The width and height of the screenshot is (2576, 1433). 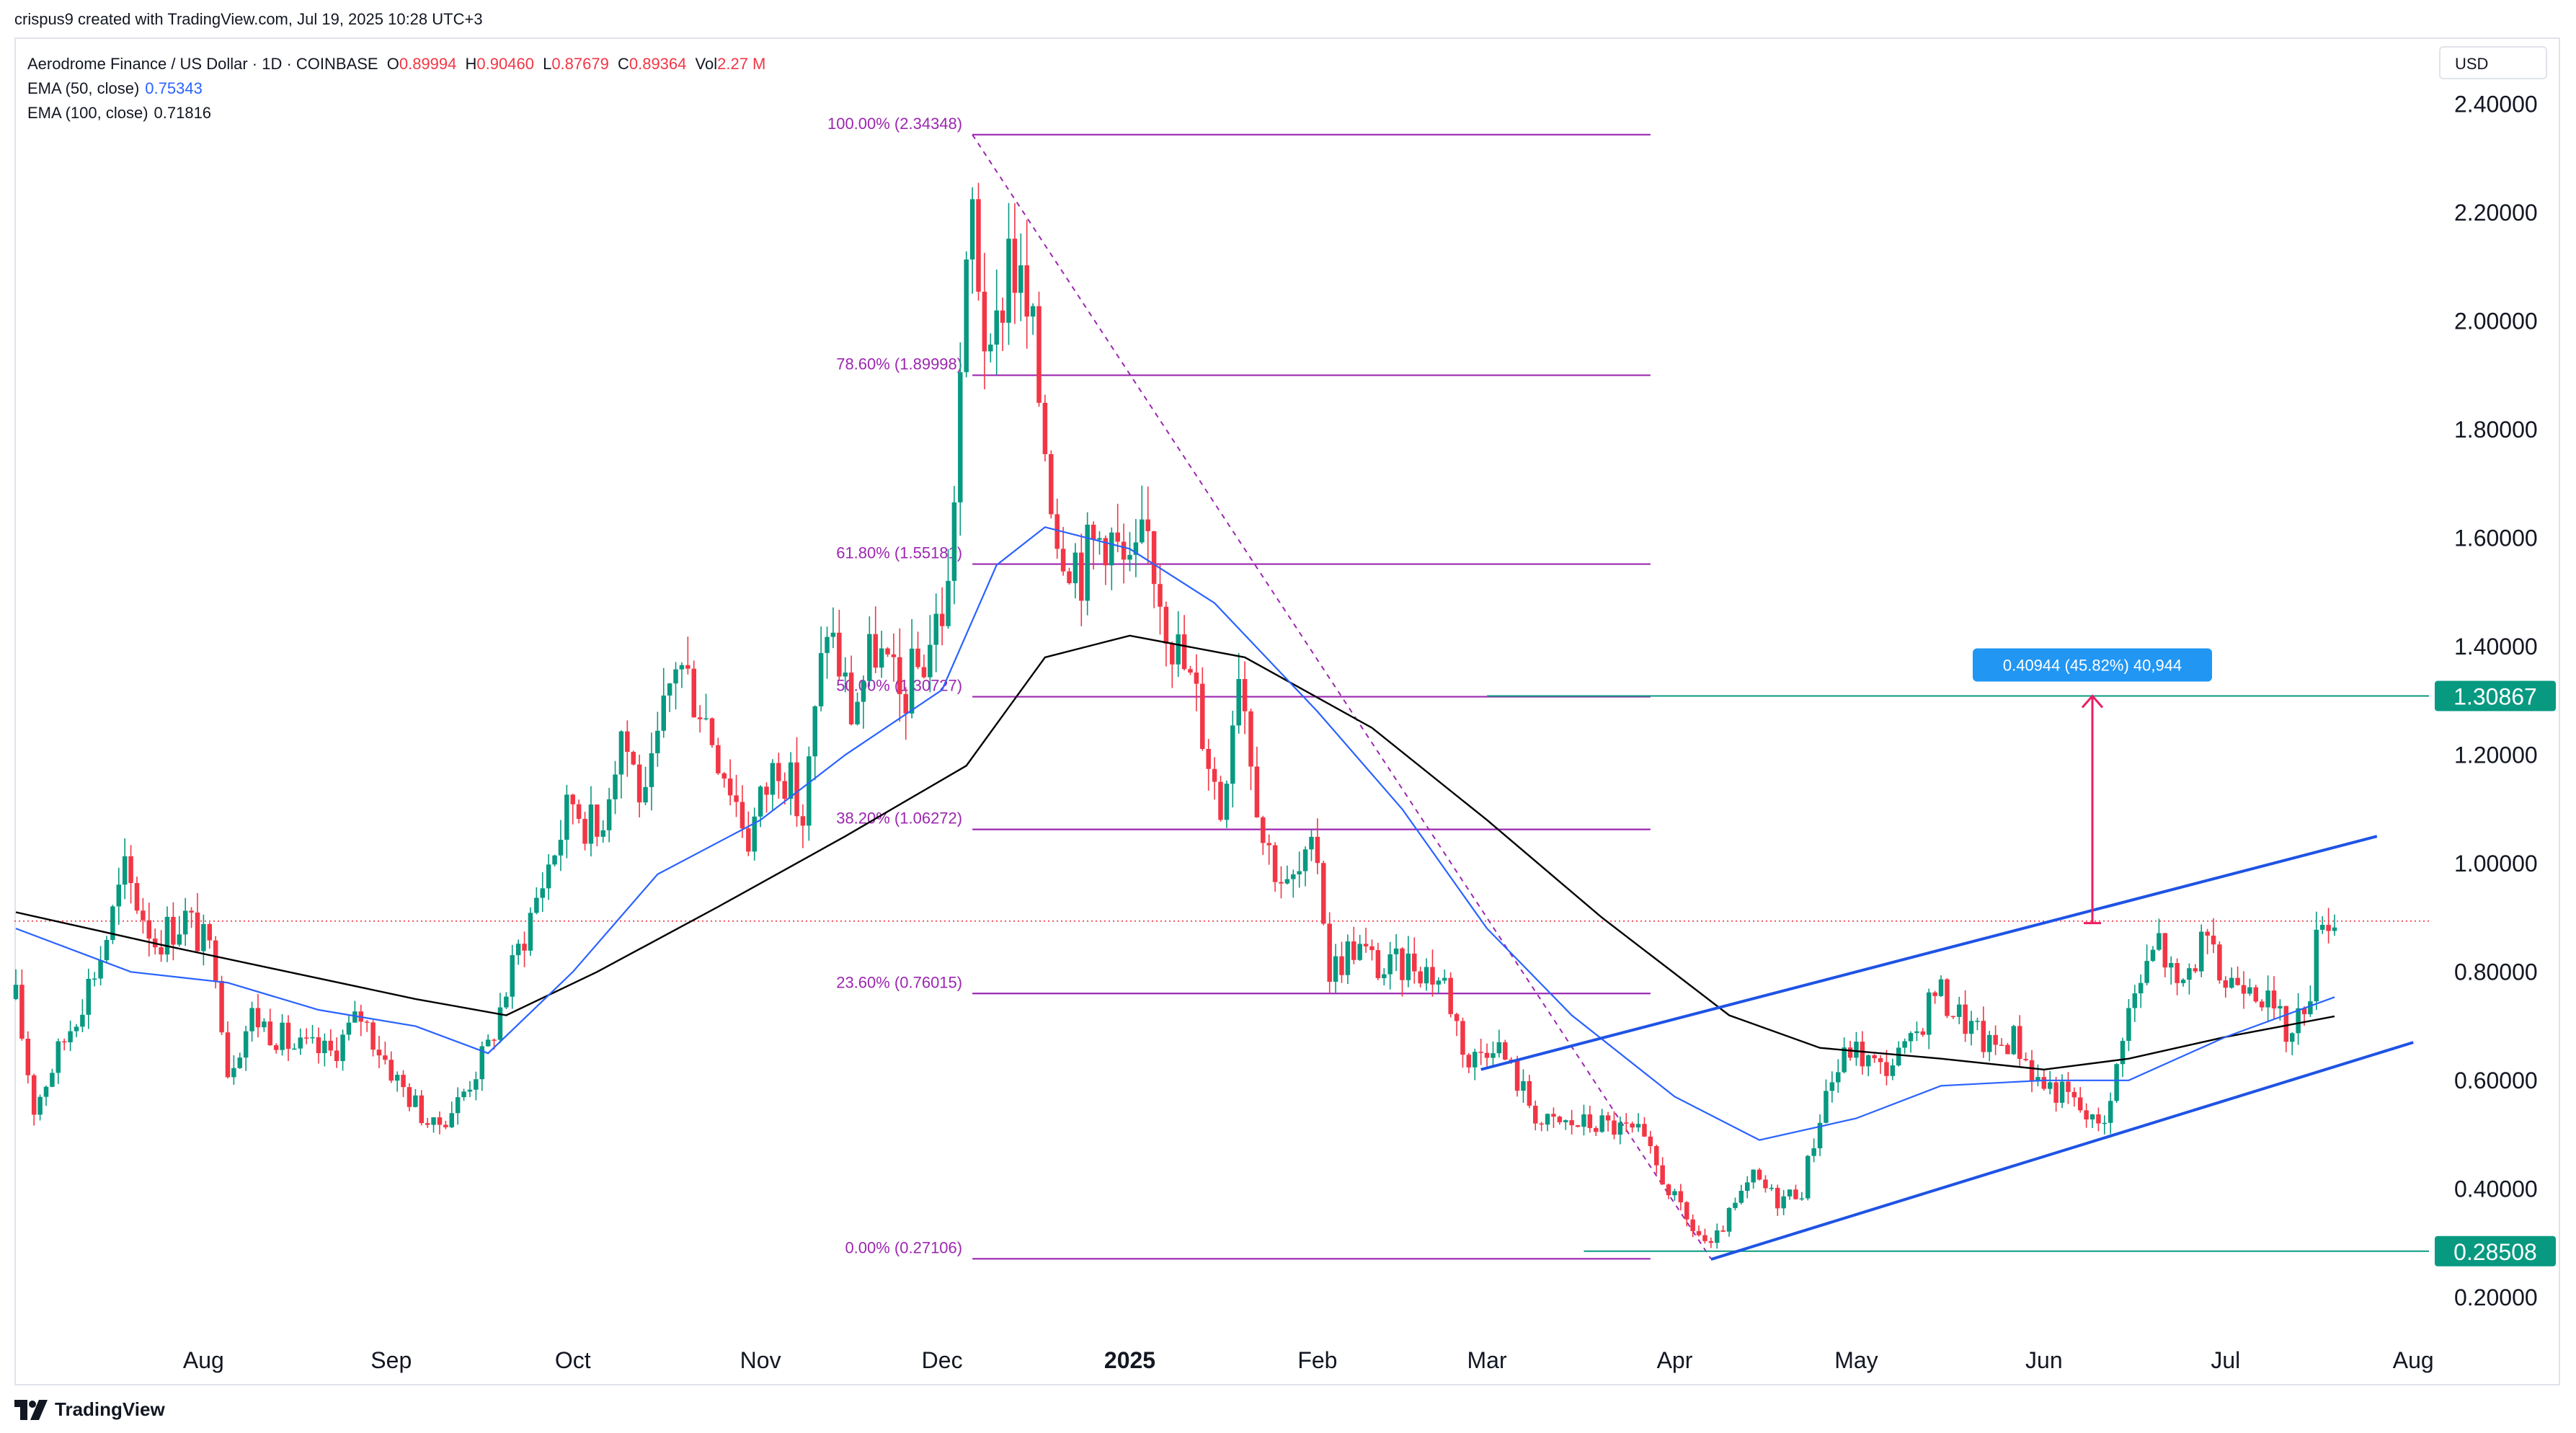 I want to click on ema50-label: EMA (50, close), so click(x=83, y=88).